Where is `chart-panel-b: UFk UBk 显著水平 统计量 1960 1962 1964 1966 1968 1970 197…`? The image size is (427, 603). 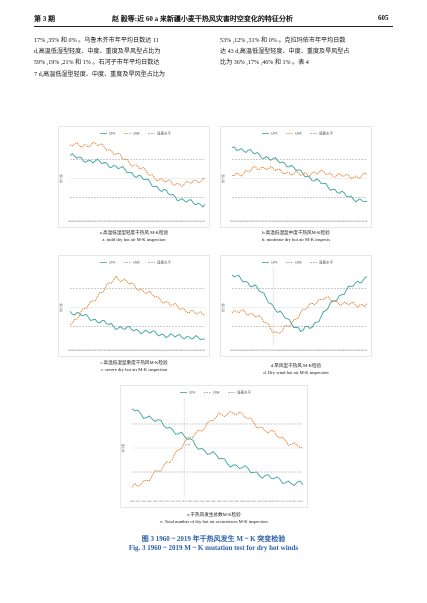
chart-panel-b: UFk UBk 显著水平 统计量 1960 1962 1964 1966 1968 1970 197… is located at coordinates (296, 177).